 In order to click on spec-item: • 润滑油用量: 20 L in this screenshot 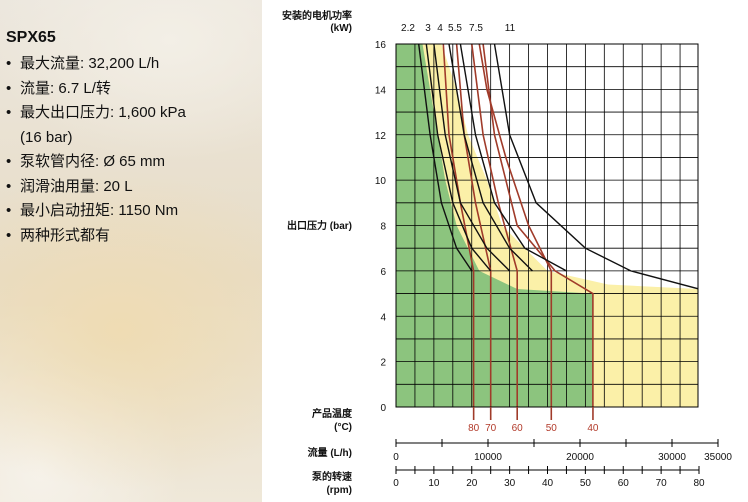, I will do `click(96, 187)`.